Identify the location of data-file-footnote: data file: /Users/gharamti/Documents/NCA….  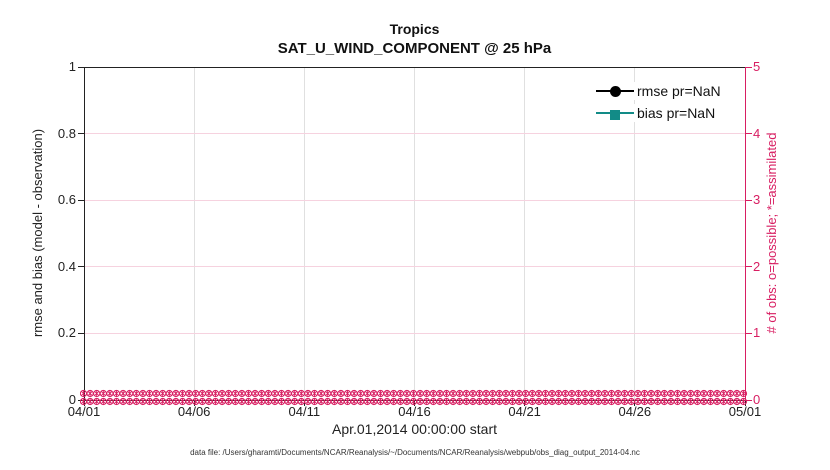
(415, 452).